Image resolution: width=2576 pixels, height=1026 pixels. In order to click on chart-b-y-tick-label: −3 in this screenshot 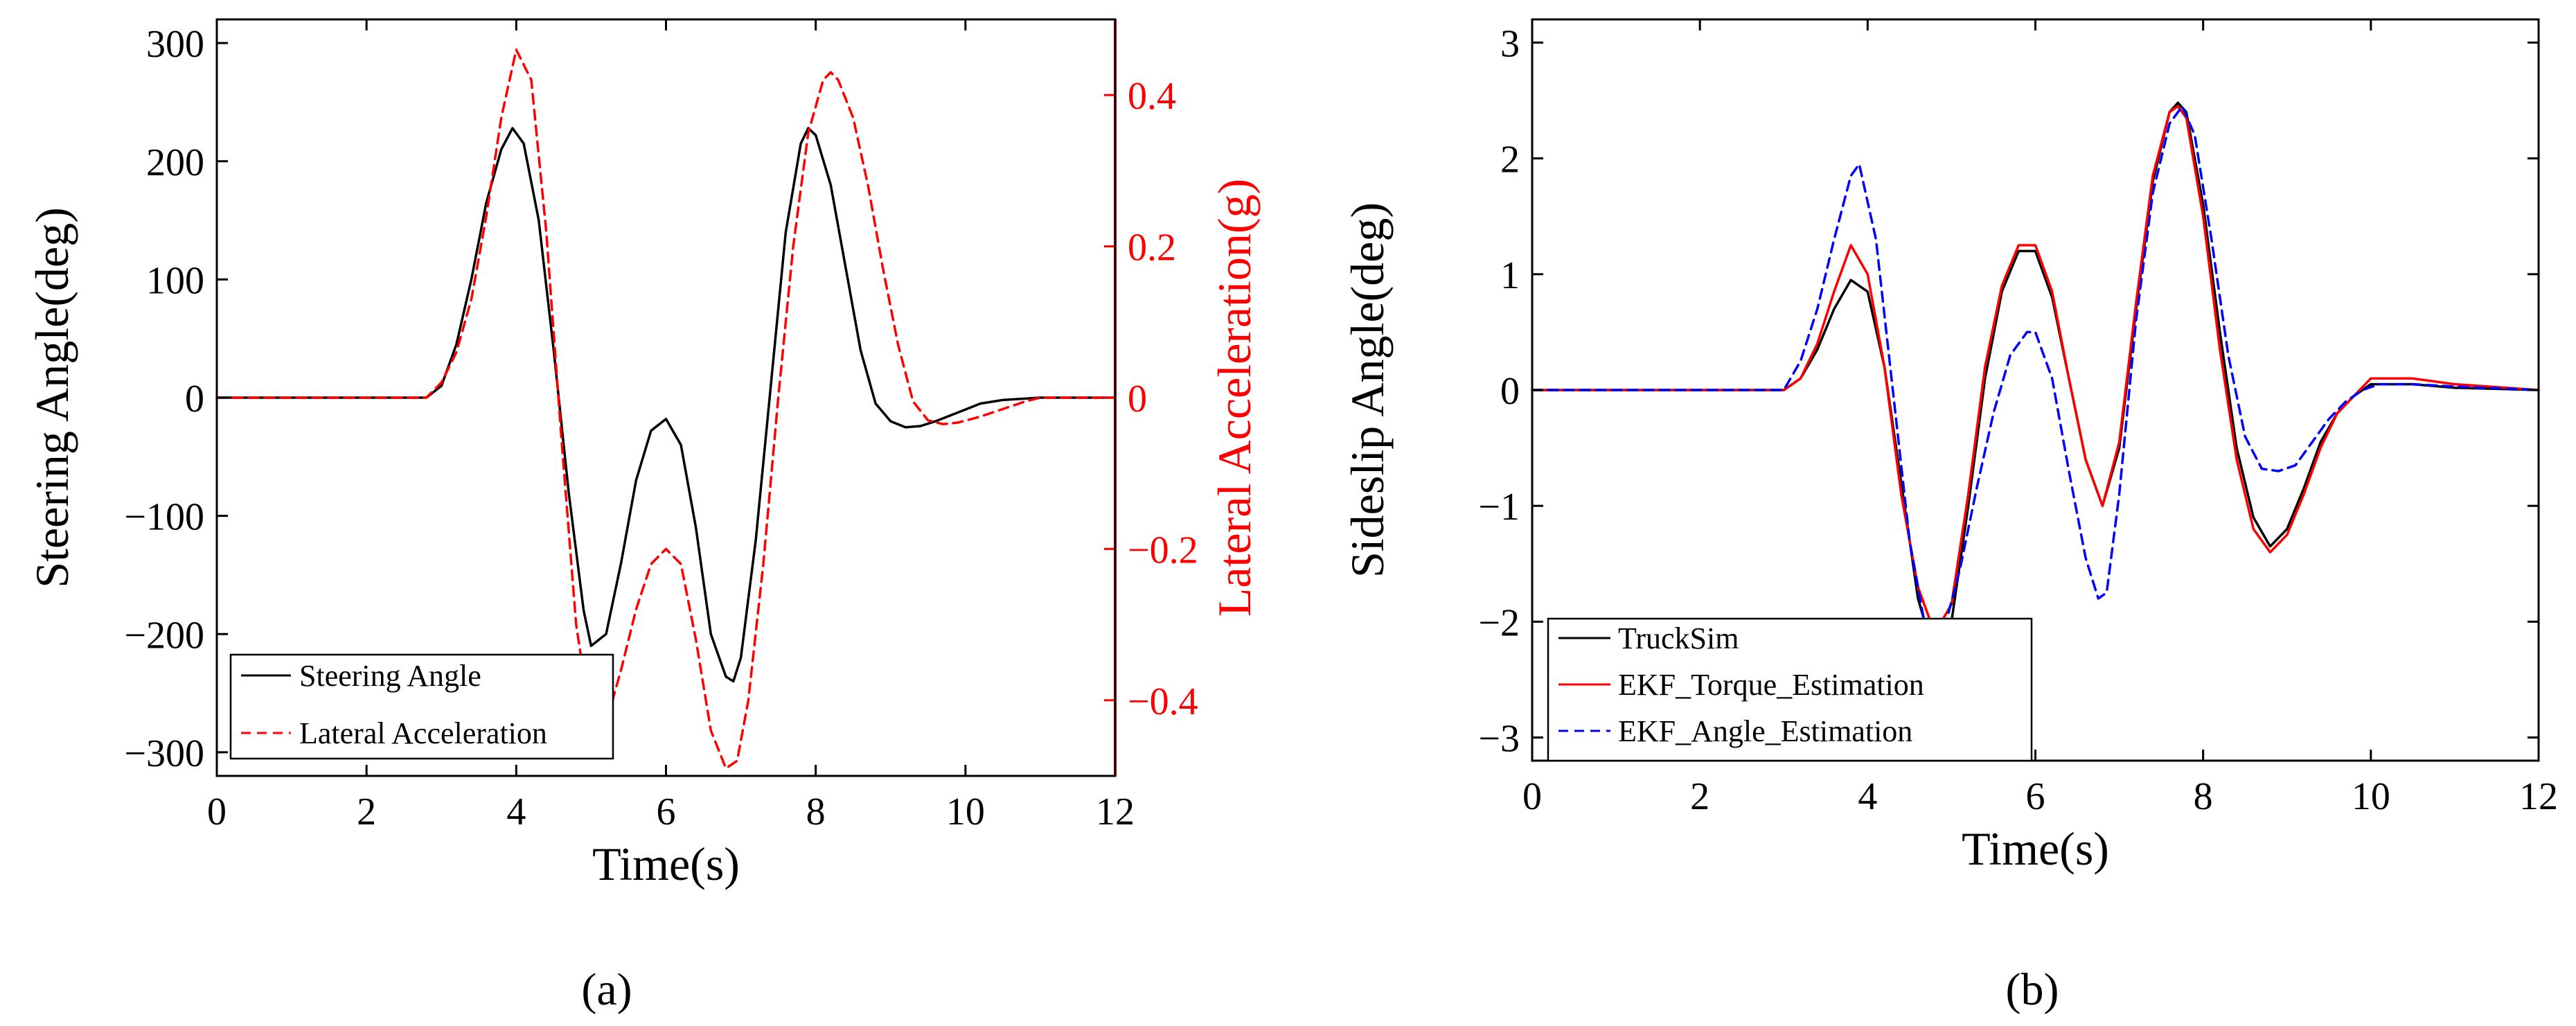, I will do `click(1499, 739)`.